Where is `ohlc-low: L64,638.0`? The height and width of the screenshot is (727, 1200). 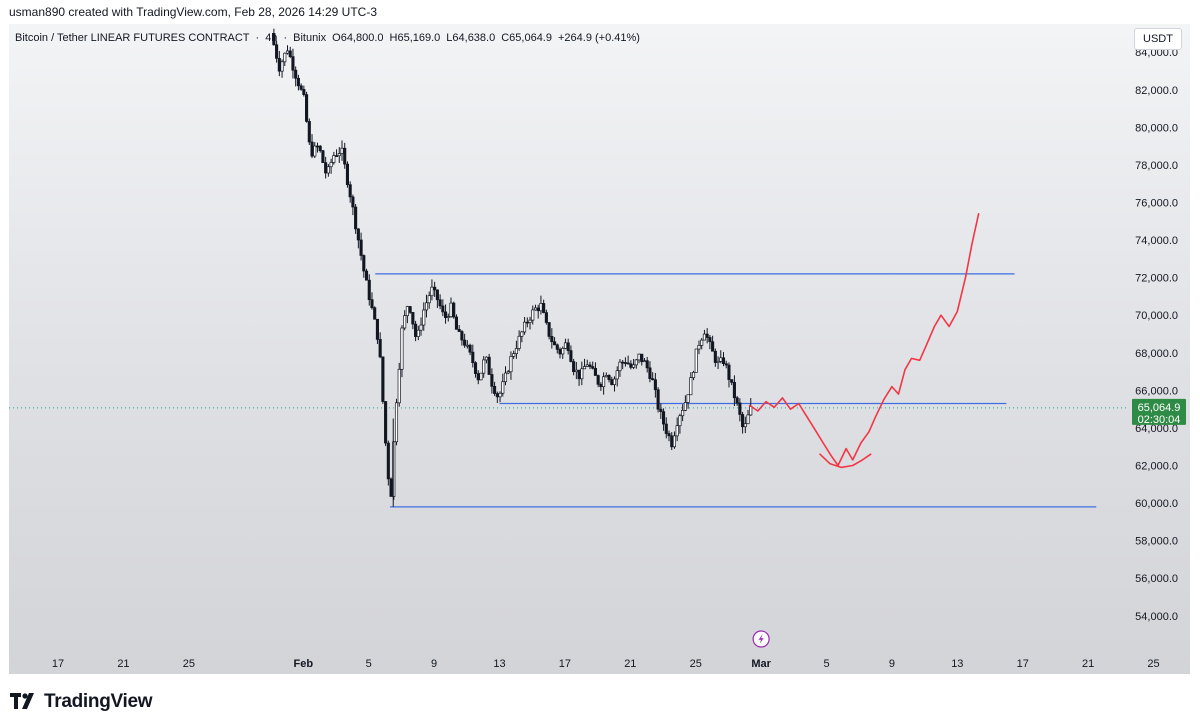
ohlc-low: L64,638.0 is located at coordinates (471, 38).